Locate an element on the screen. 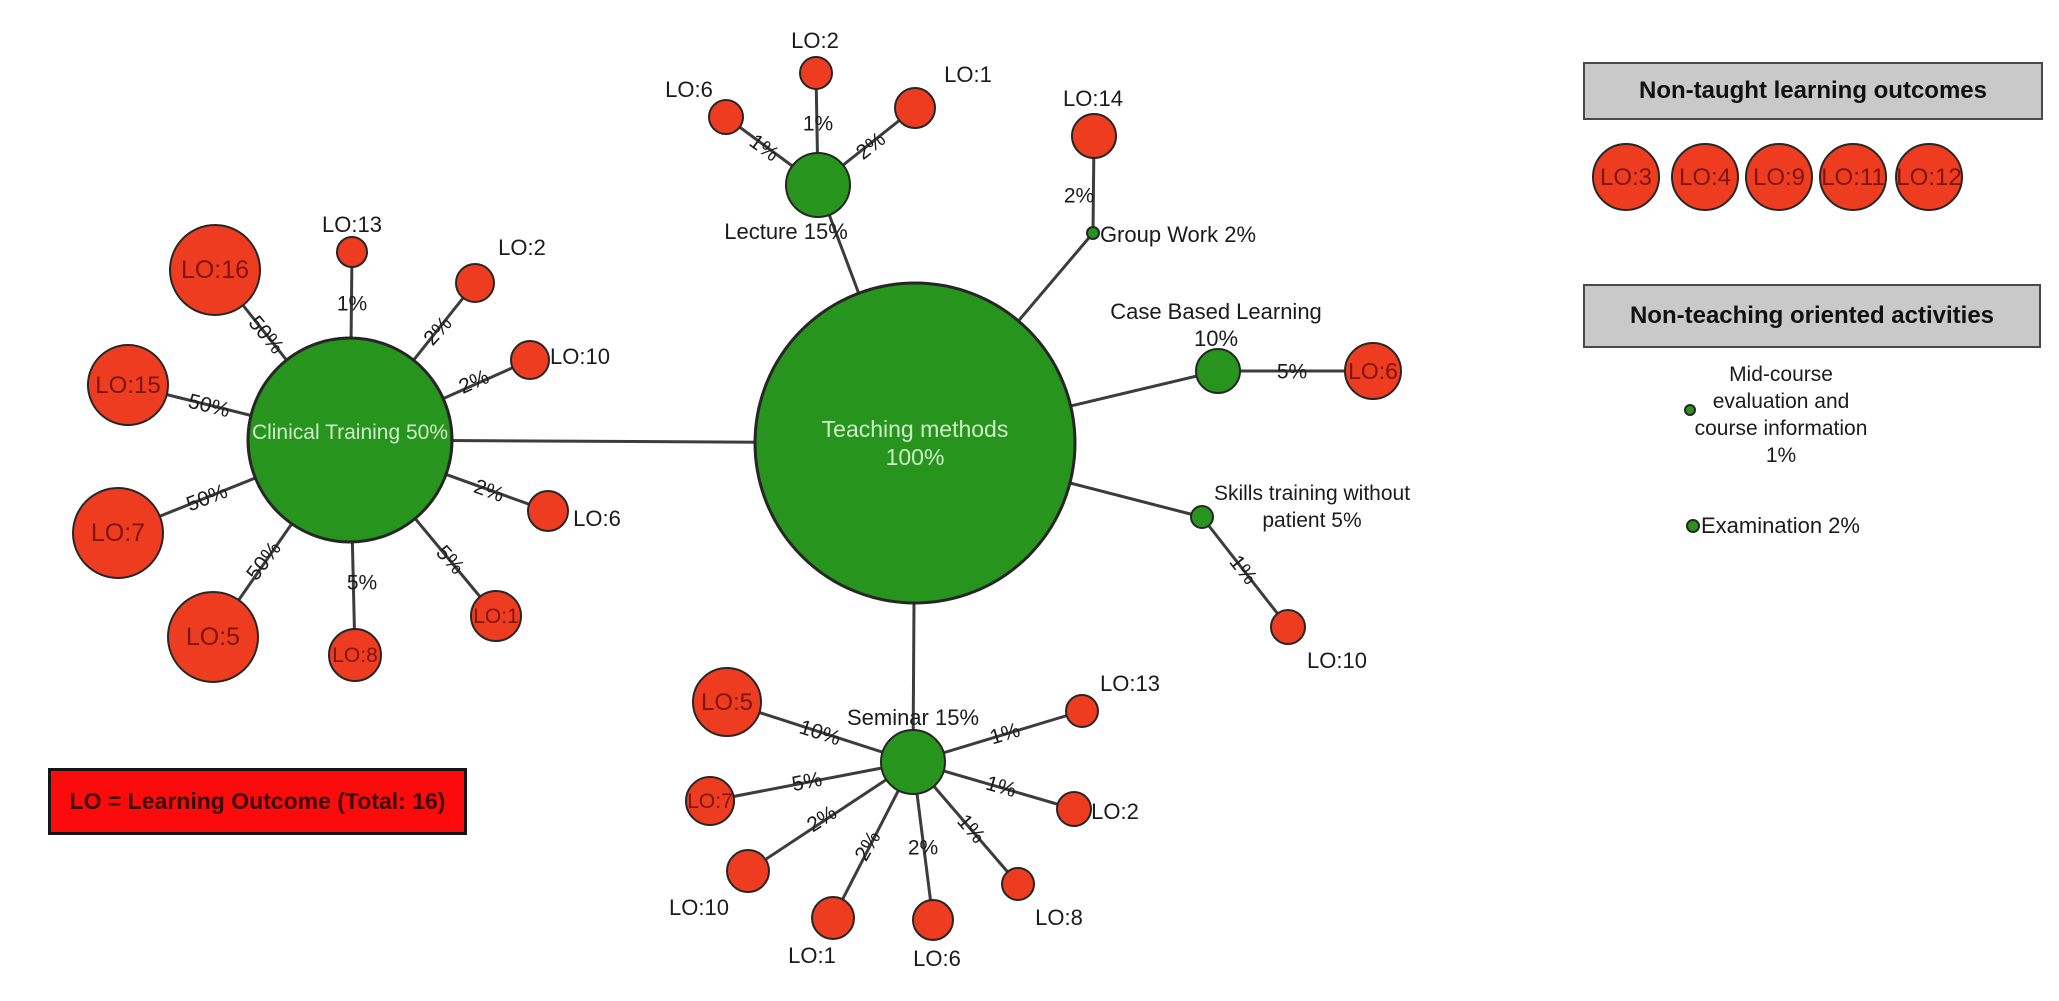 This screenshot has width=2059, height=1001. edge-label-clinical-c10: 2% is located at coordinates (473, 381).